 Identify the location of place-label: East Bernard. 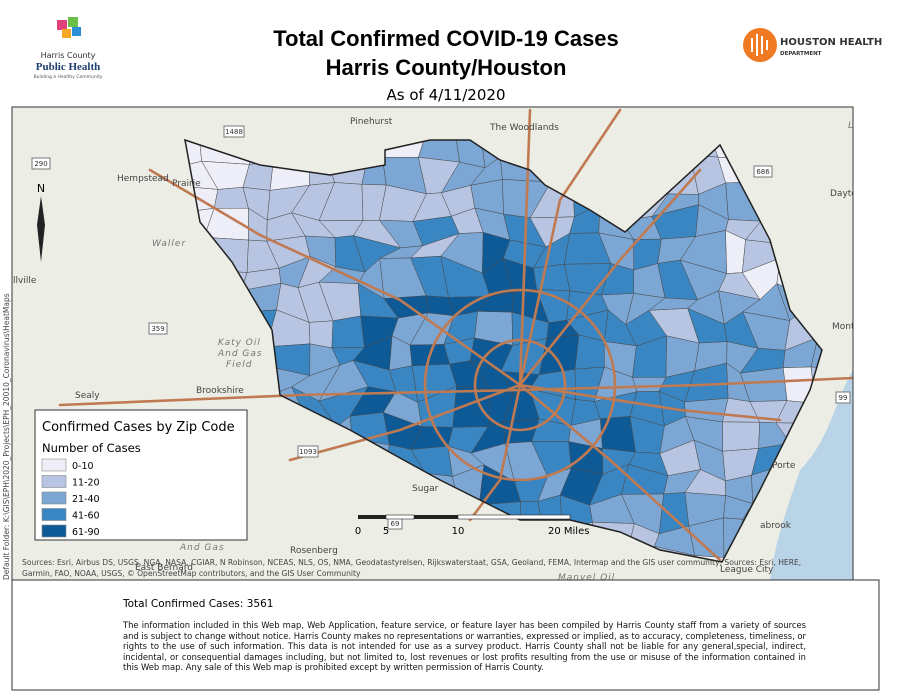
(164, 568).